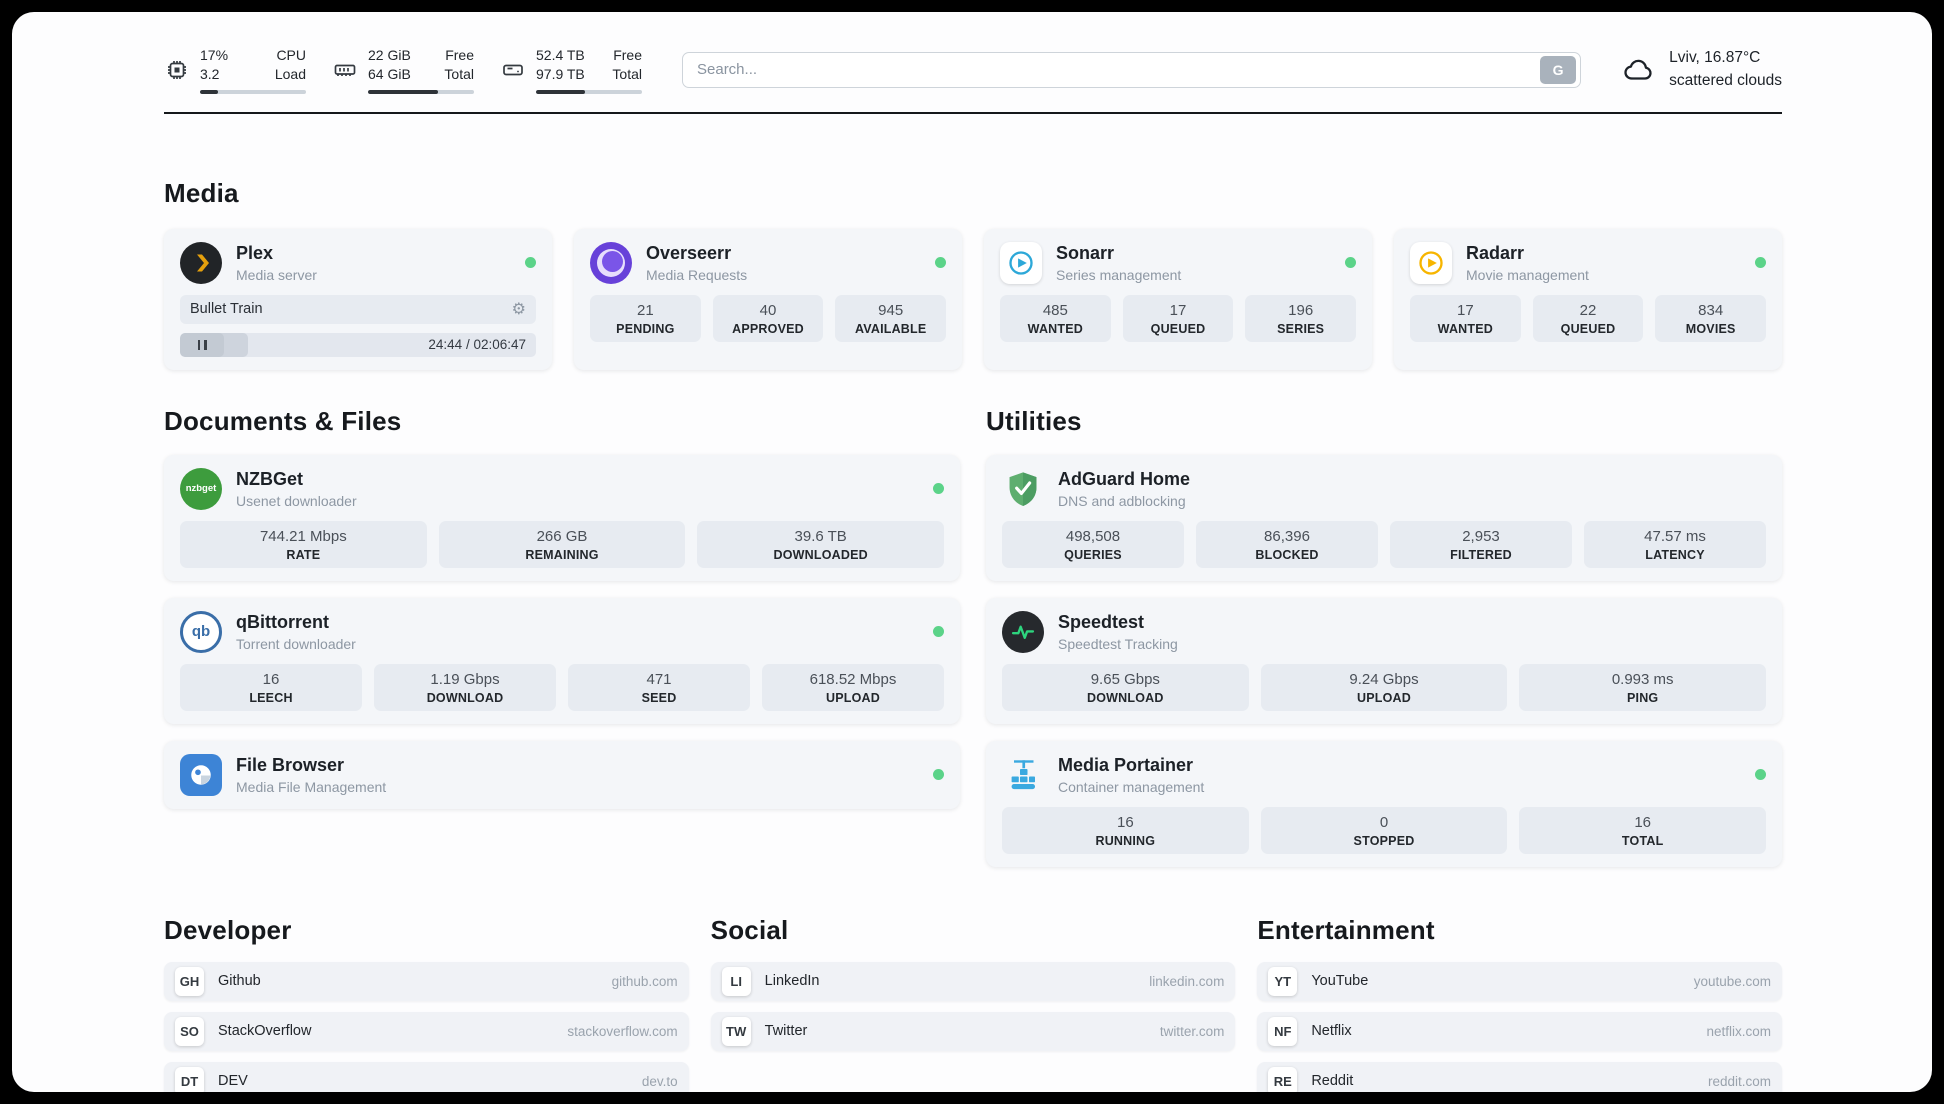 This screenshot has width=1944, height=1104. Describe the element at coordinates (1125, 840) in the screenshot. I see `stat-label: RUNNING` at that location.